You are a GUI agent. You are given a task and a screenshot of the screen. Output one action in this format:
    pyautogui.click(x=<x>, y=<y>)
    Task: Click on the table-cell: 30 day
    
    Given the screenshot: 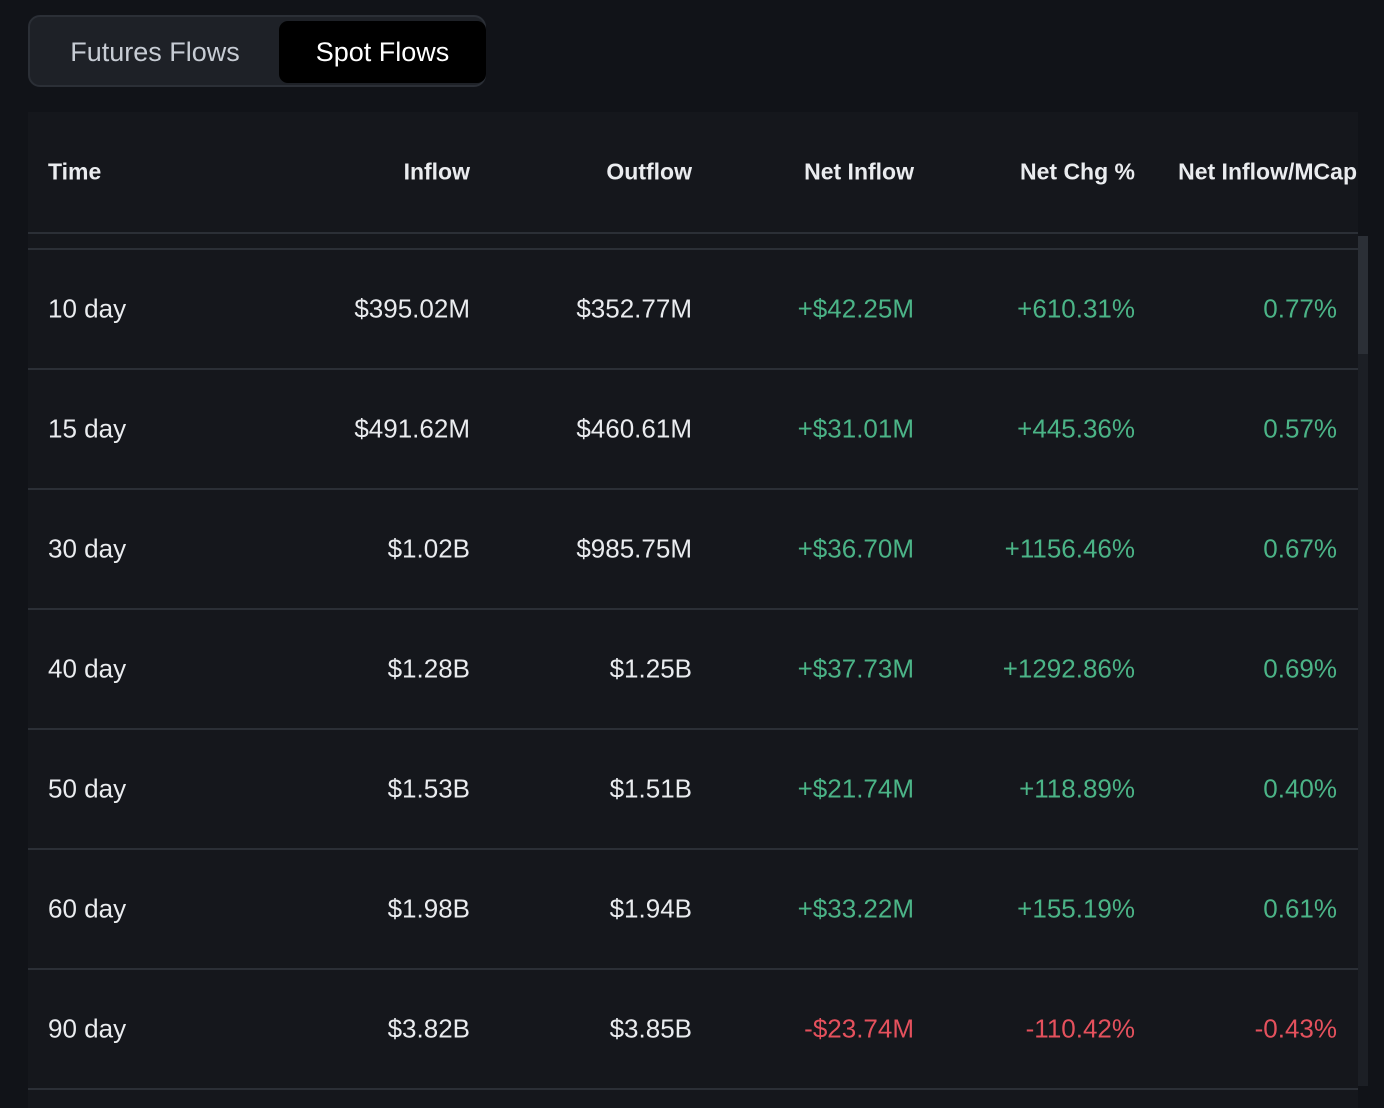 What is the action you would take?
    pyautogui.click(x=87, y=548)
    